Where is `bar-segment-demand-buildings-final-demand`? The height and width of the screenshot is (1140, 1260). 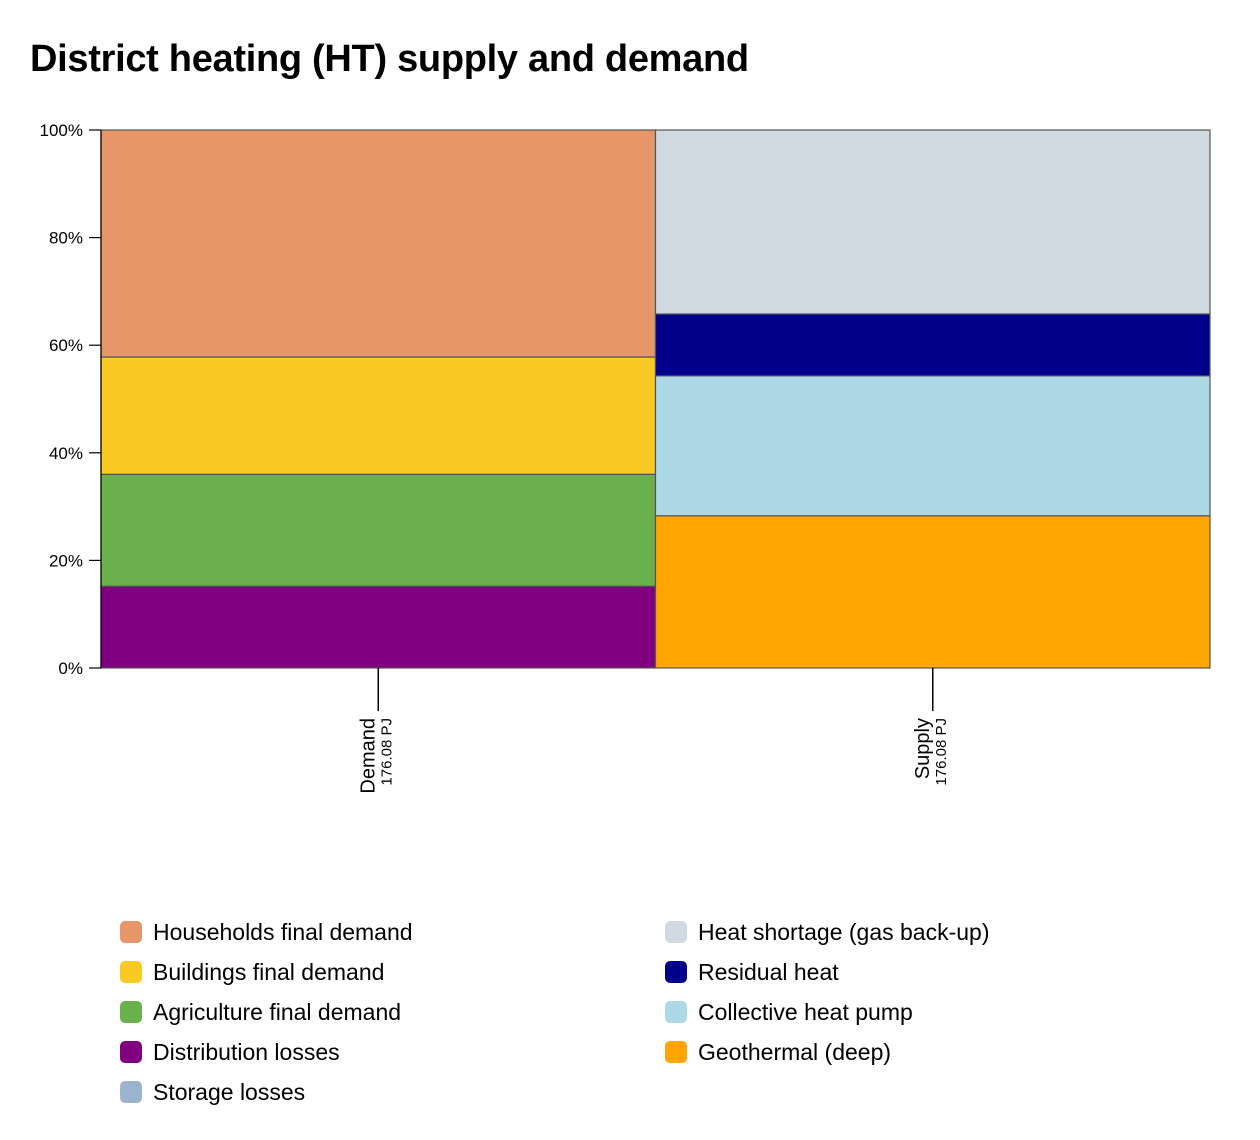 bar-segment-demand-buildings-final-demand is located at coordinates (378, 415).